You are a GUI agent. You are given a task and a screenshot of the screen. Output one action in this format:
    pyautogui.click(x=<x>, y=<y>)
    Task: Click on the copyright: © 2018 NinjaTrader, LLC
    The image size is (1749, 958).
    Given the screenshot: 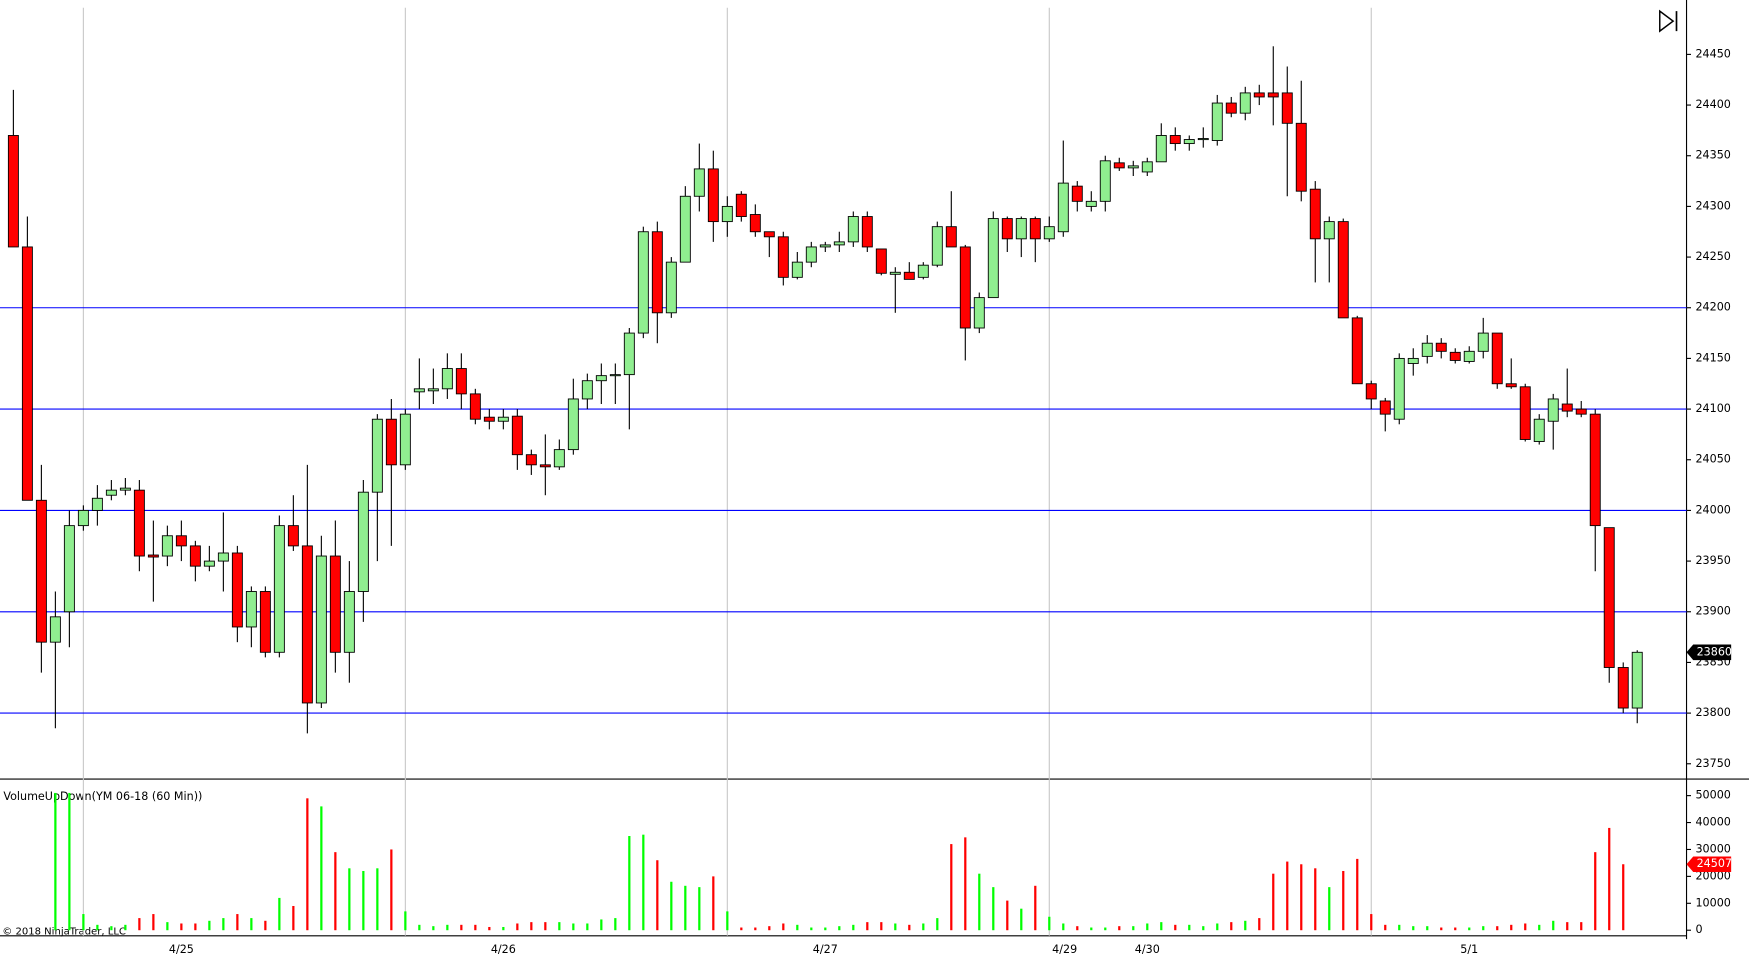 What is the action you would take?
    pyautogui.click(x=64, y=931)
    